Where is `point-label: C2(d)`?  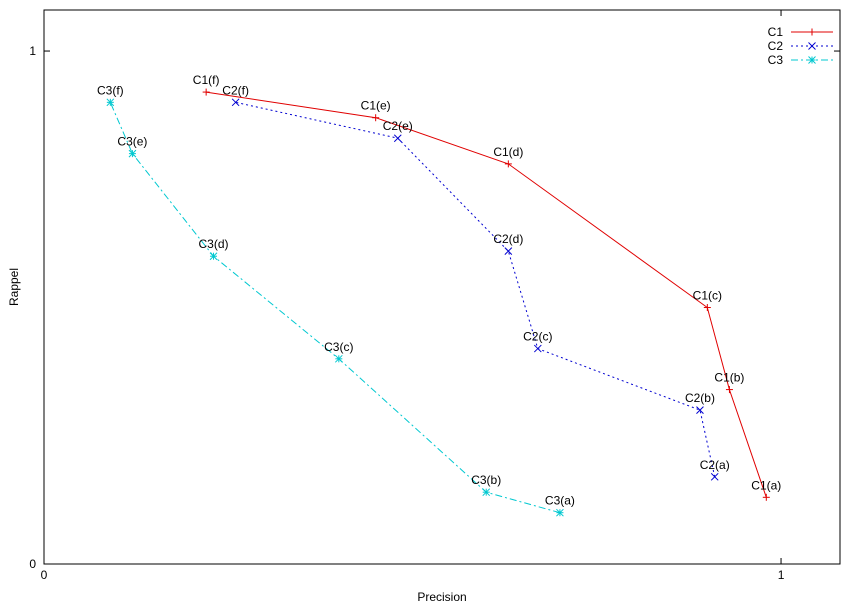
point-label: C2(d) is located at coordinates (508, 239).